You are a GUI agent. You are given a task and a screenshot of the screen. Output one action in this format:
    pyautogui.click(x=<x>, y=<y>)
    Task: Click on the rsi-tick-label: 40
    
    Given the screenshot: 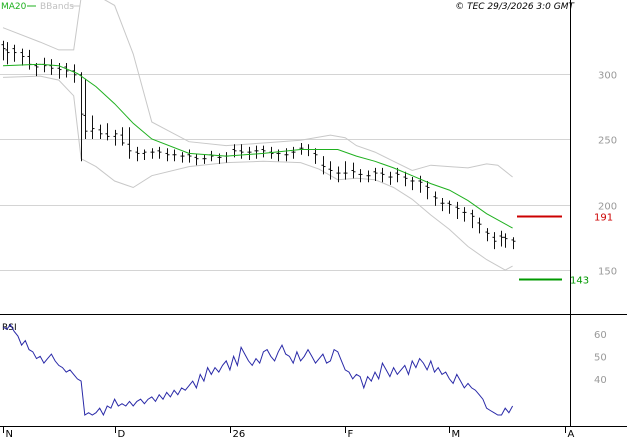 What is the action you would take?
    pyautogui.click(x=600, y=380)
    